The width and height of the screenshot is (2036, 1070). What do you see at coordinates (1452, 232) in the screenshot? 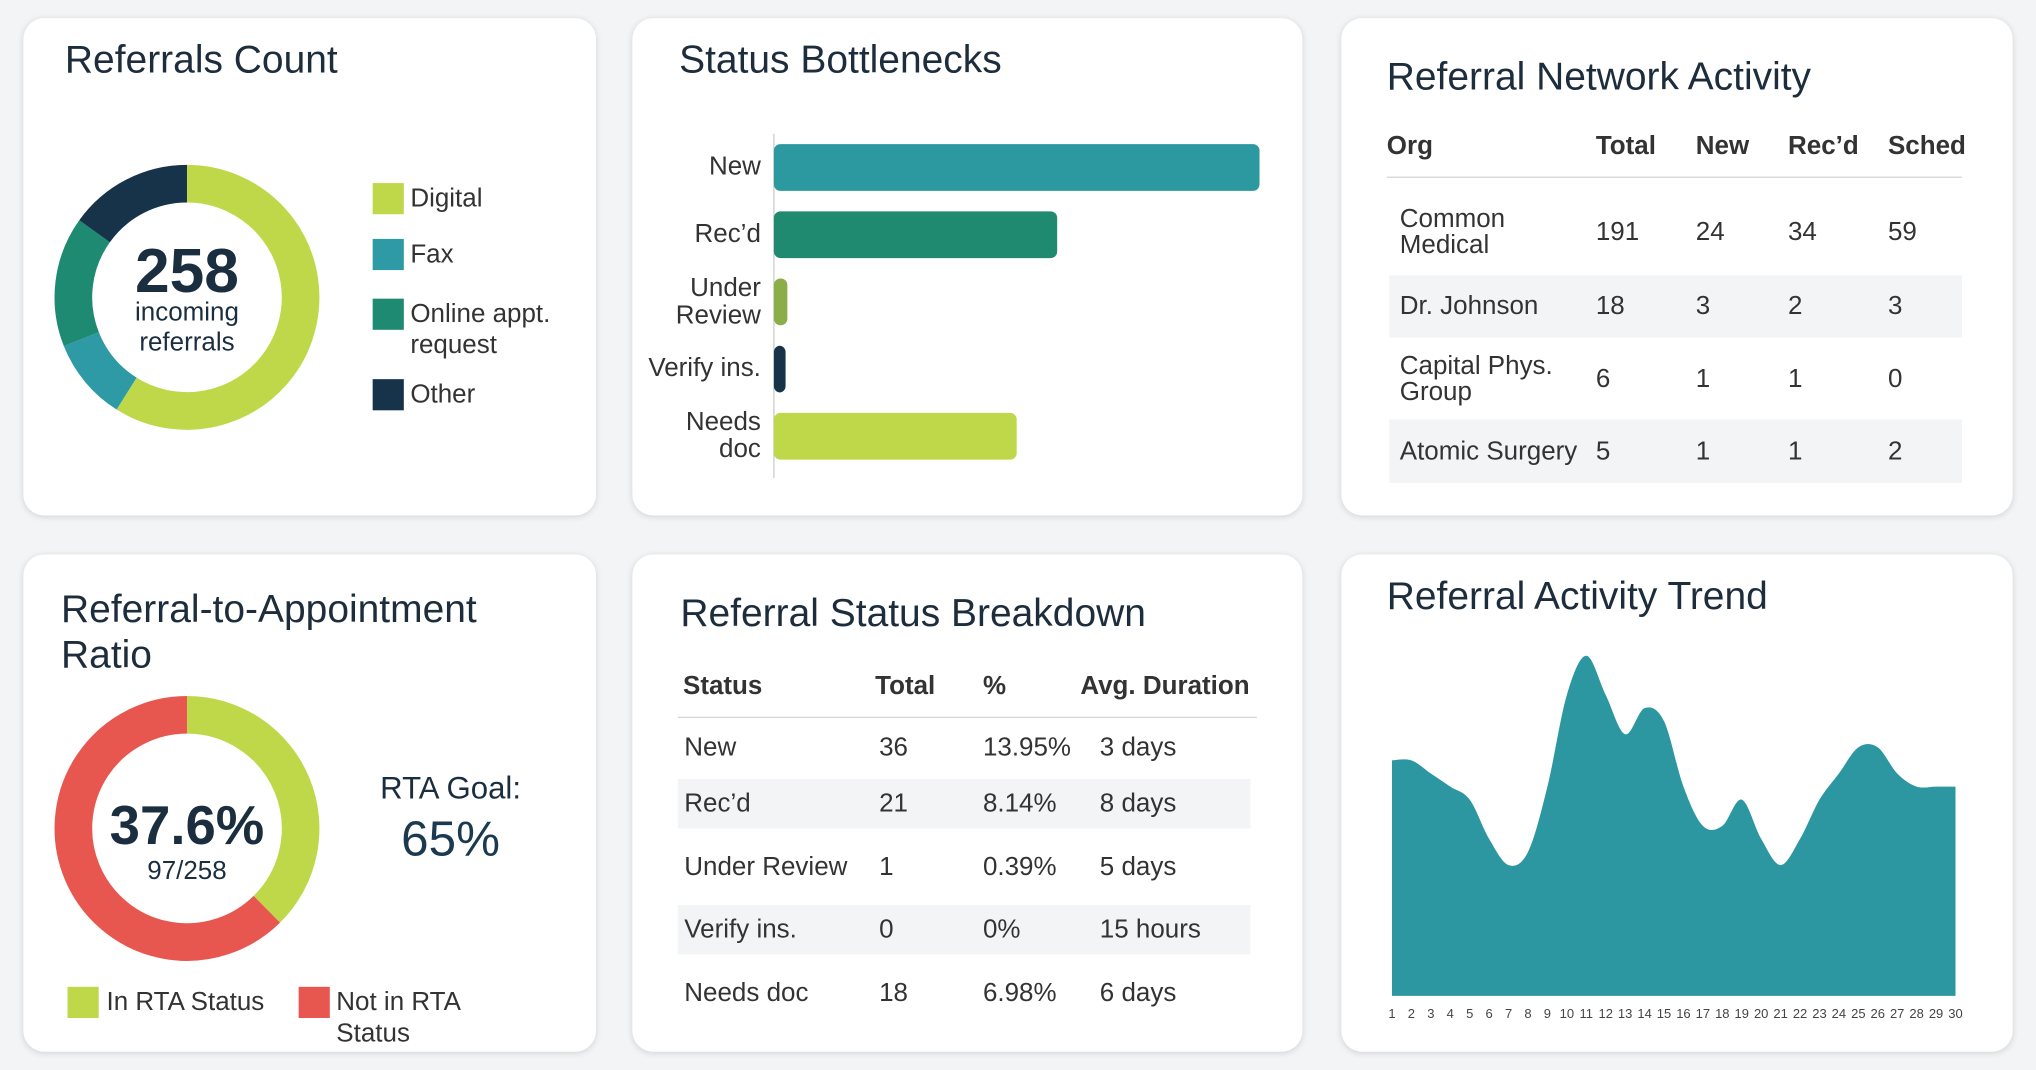
I see `table-cell: Common Medical` at bounding box center [1452, 232].